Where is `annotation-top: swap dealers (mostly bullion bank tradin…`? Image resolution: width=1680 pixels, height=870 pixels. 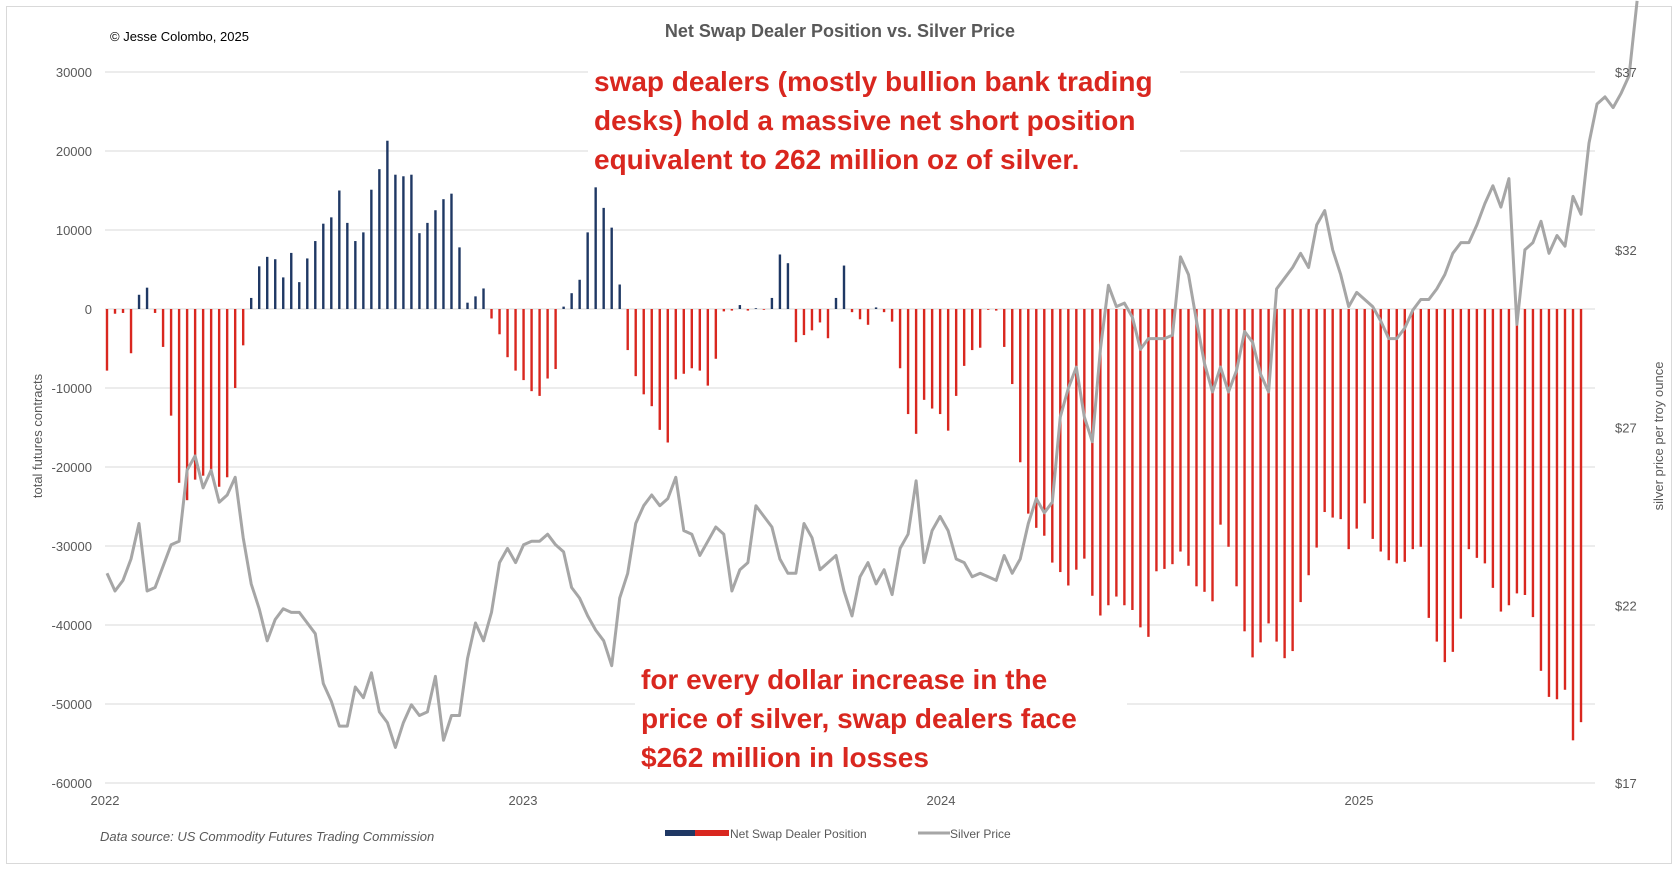 annotation-top: swap dealers (mostly bullion bank tradin… is located at coordinates (884, 120).